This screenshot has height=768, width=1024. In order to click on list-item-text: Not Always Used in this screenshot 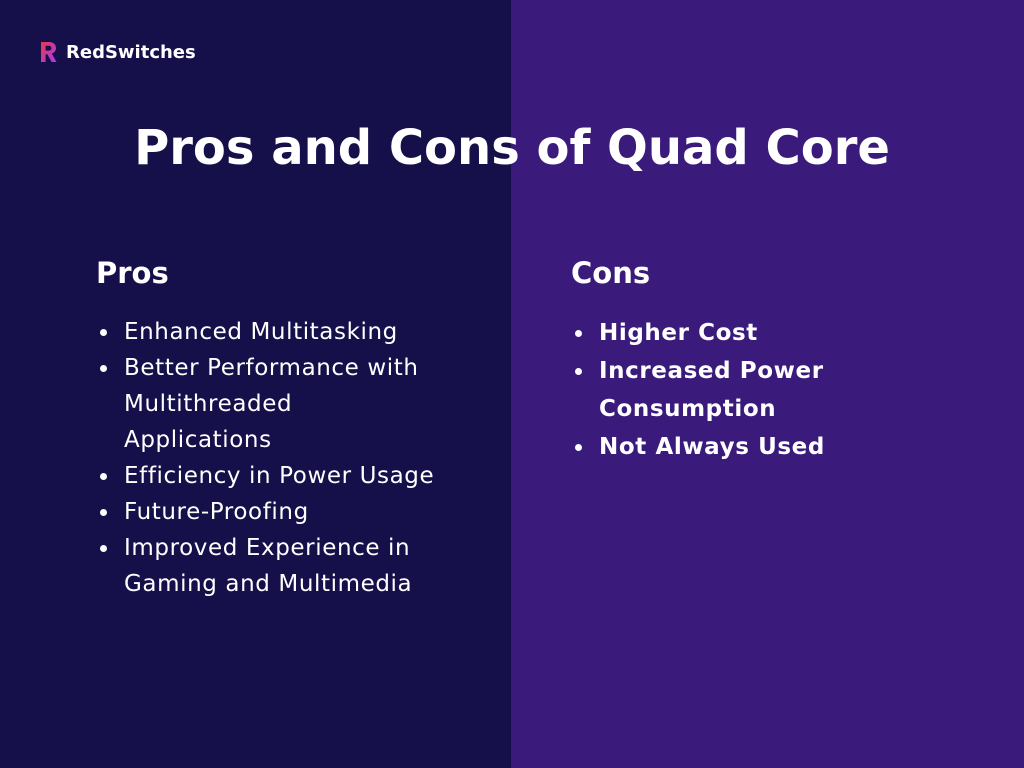, I will do `click(712, 447)`.